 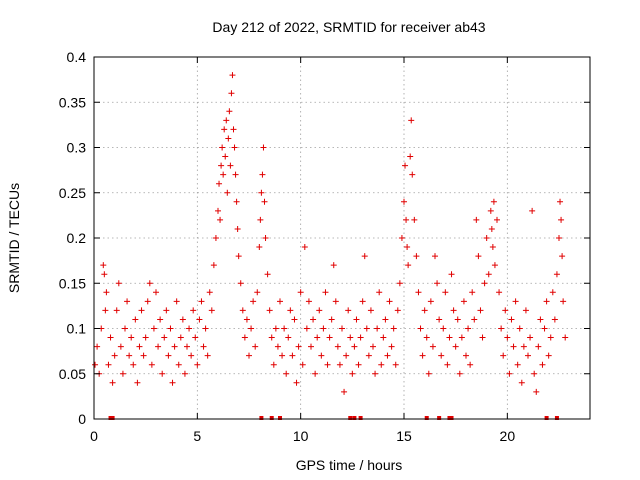 I want to click on y-tick-label: 0.15, so click(x=72, y=283).